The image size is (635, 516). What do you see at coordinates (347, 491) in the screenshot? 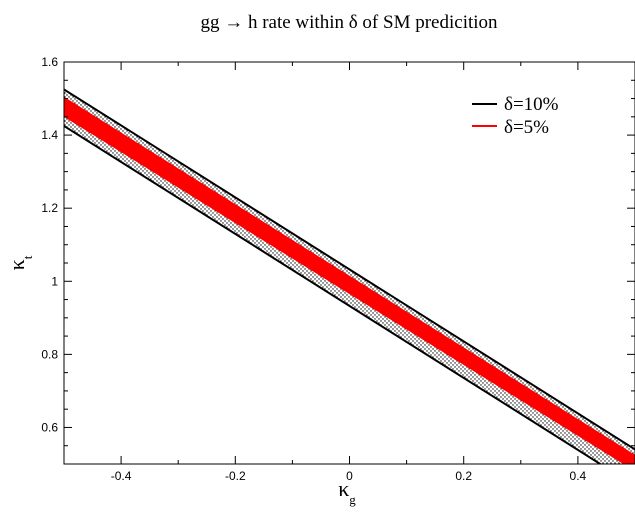
I see `x-axis-label: κg` at bounding box center [347, 491].